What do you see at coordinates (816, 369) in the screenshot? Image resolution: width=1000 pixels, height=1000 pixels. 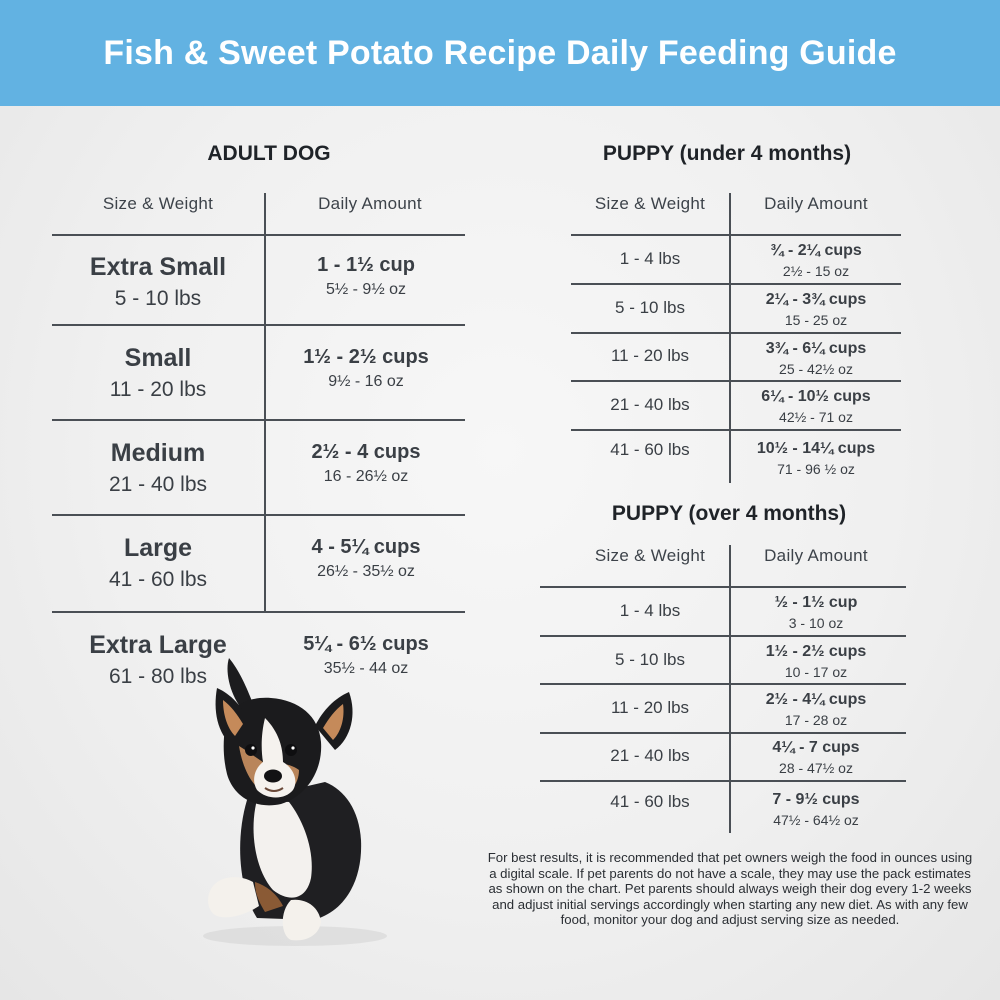 I see `amount-oz: 25 - 42½ oz` at bounding box center [816, 369].